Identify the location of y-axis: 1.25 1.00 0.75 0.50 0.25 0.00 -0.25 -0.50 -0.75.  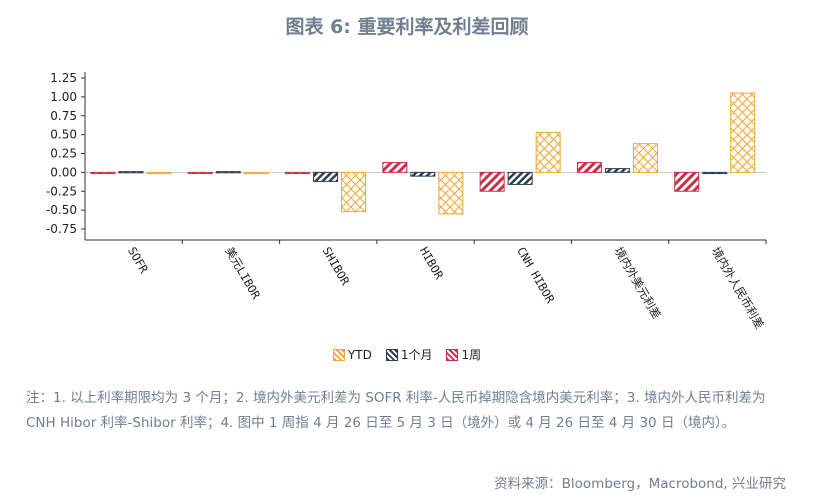
(66, 155).